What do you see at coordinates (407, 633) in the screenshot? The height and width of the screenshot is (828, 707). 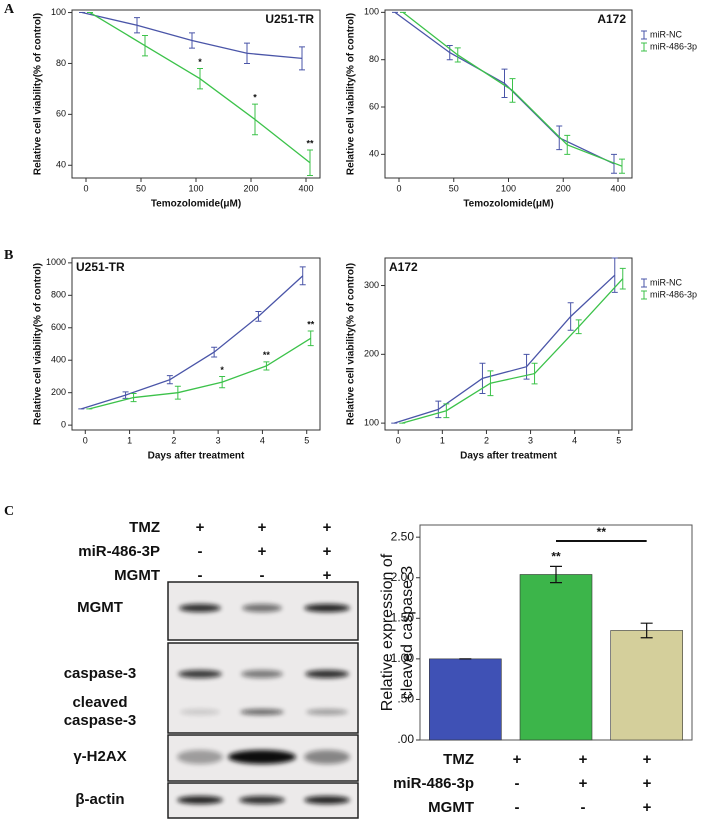 I see `y-axis-title: cleaved caspase-3` at bounding box center [407, 633].